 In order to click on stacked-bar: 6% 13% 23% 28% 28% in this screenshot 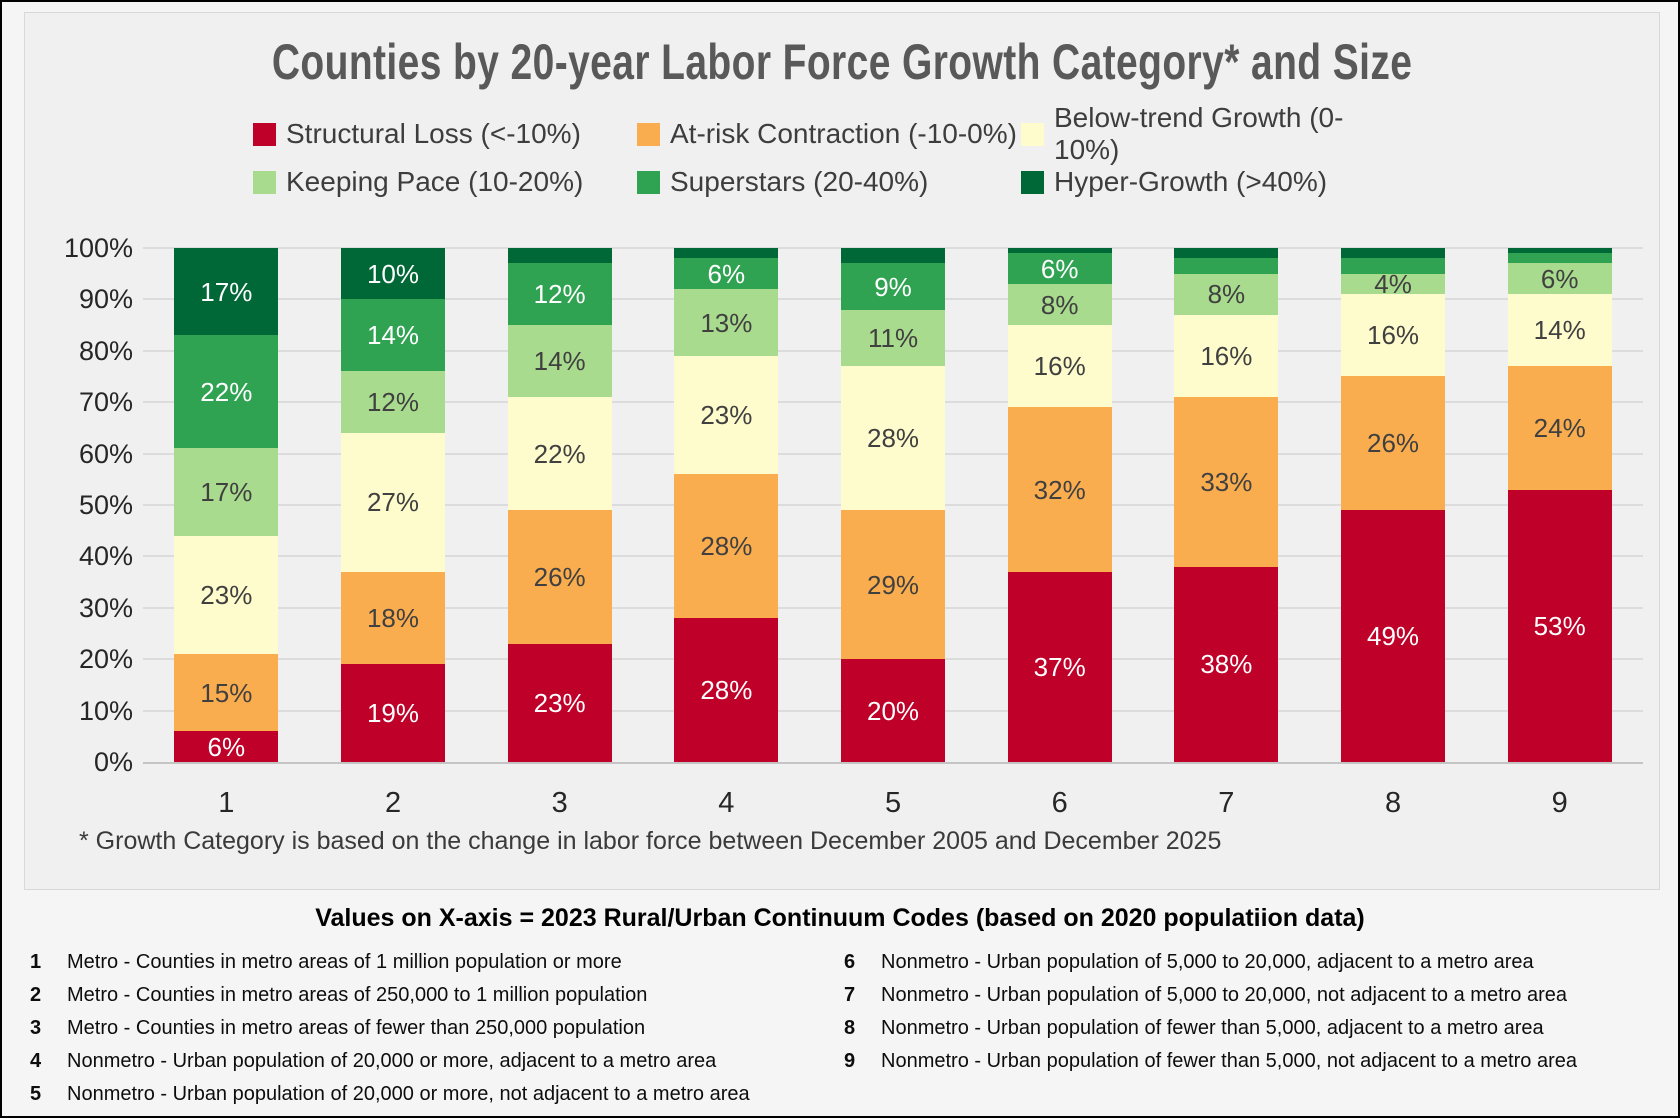, I will do `click(726, 505)`.